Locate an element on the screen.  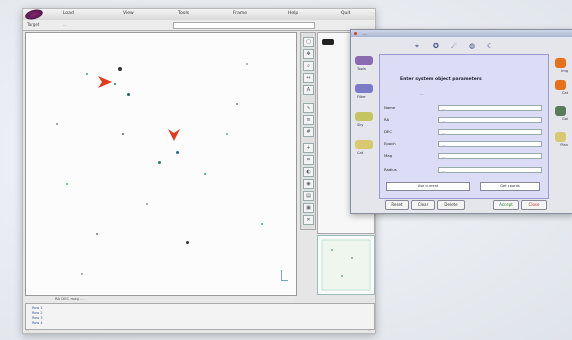
menu-quit: Quit is located at coordinates (346, 13).